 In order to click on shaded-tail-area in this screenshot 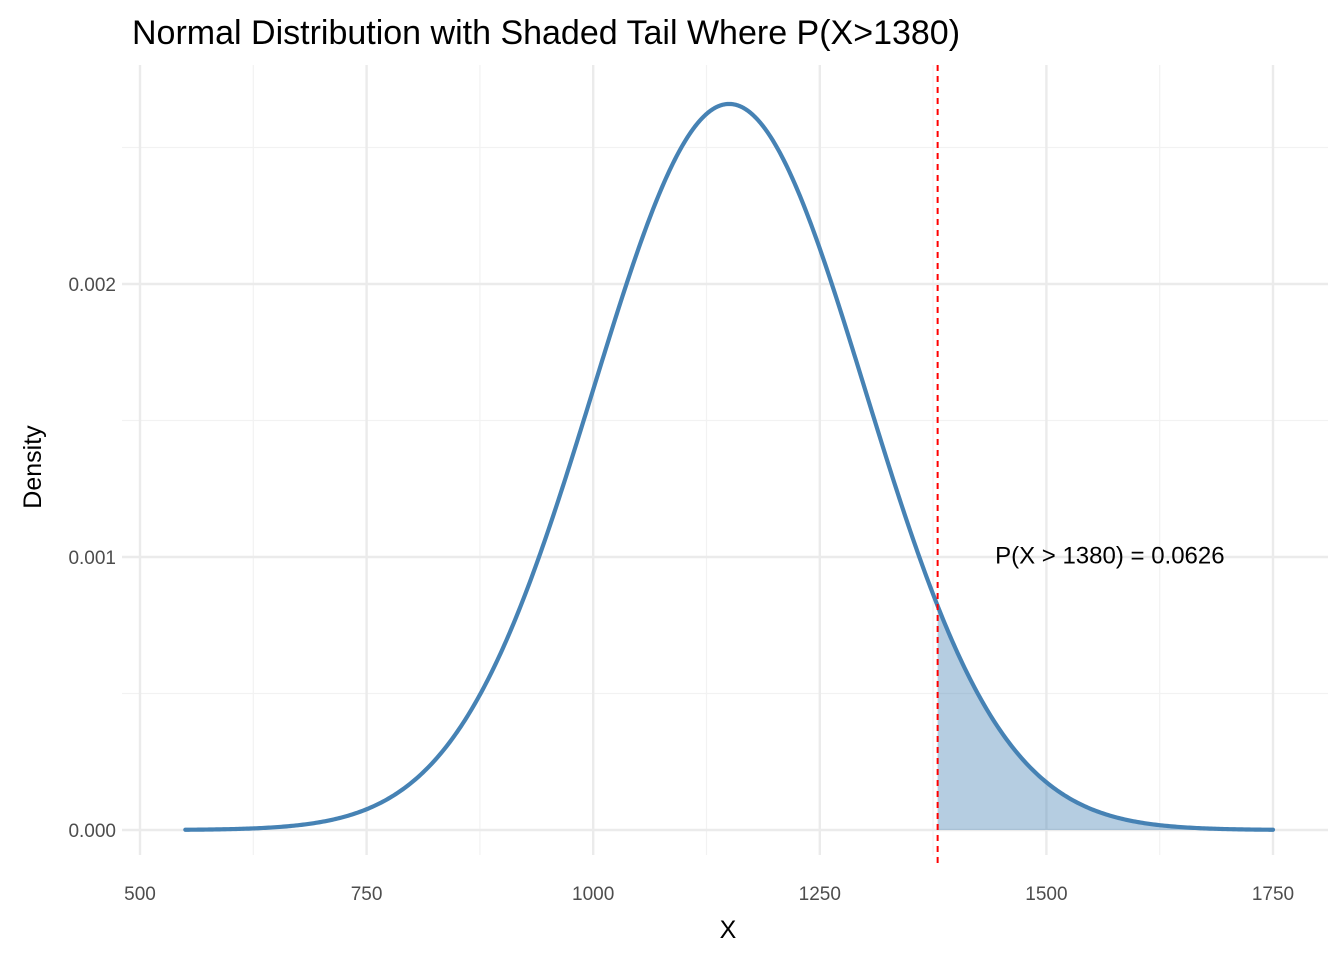, I will do `click(1105, 717)`.